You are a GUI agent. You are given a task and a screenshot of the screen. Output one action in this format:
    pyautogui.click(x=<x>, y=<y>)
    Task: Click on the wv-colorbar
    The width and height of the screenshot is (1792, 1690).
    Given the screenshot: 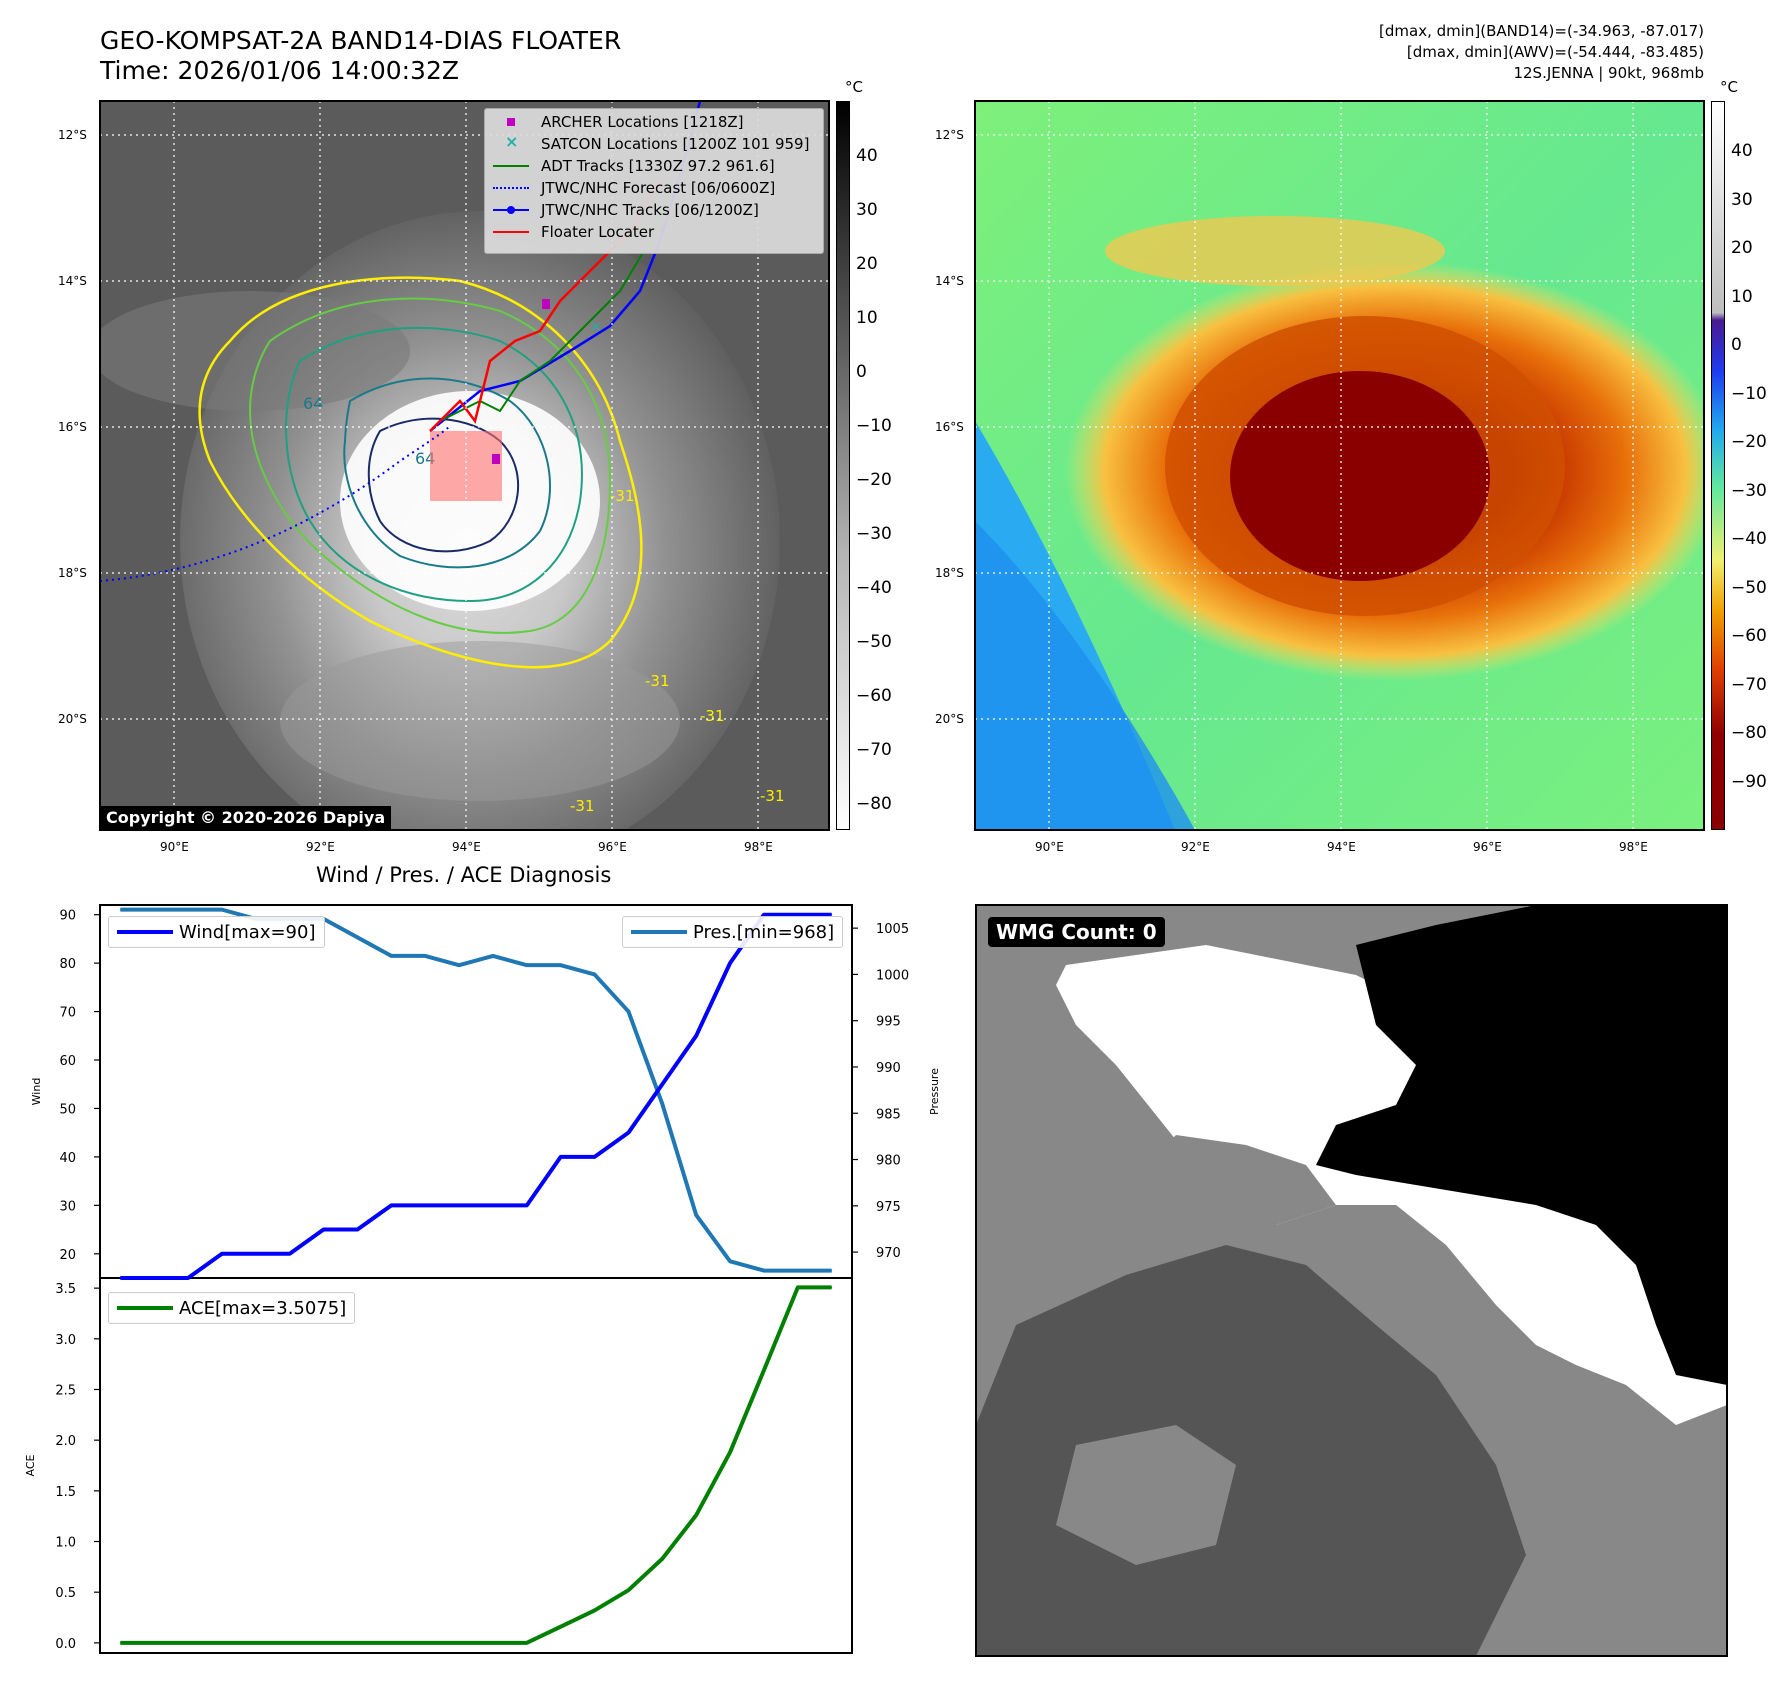 What is the action you would take?
    pyautogui.click(x=1718, y=465)
    